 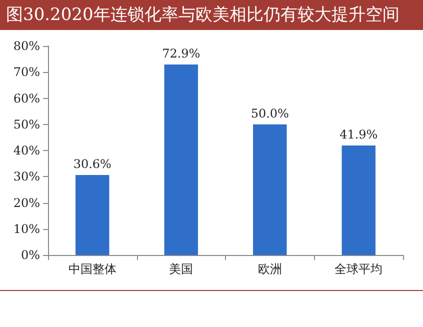 What do you see at coordinates (30, 255) in the screenshot?
I see `y-tick-label: 0%` at bounding box center [30, 255].